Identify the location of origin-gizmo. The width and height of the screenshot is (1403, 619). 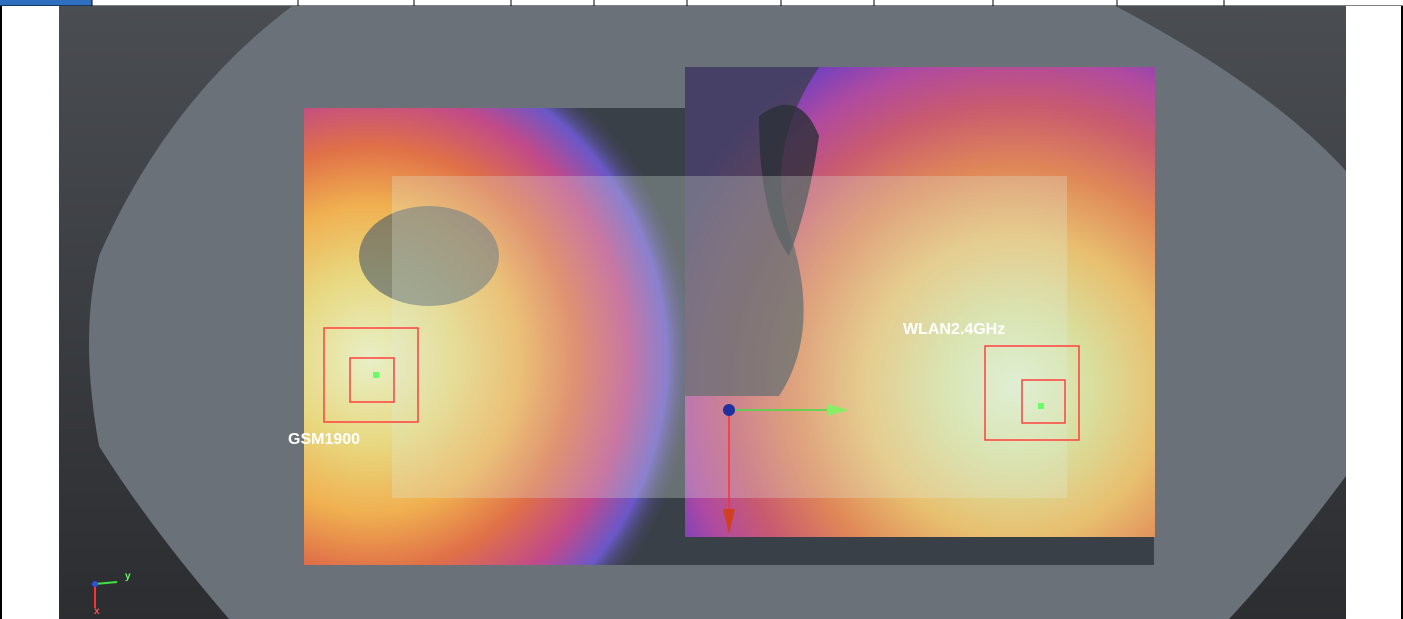
(786, 469).